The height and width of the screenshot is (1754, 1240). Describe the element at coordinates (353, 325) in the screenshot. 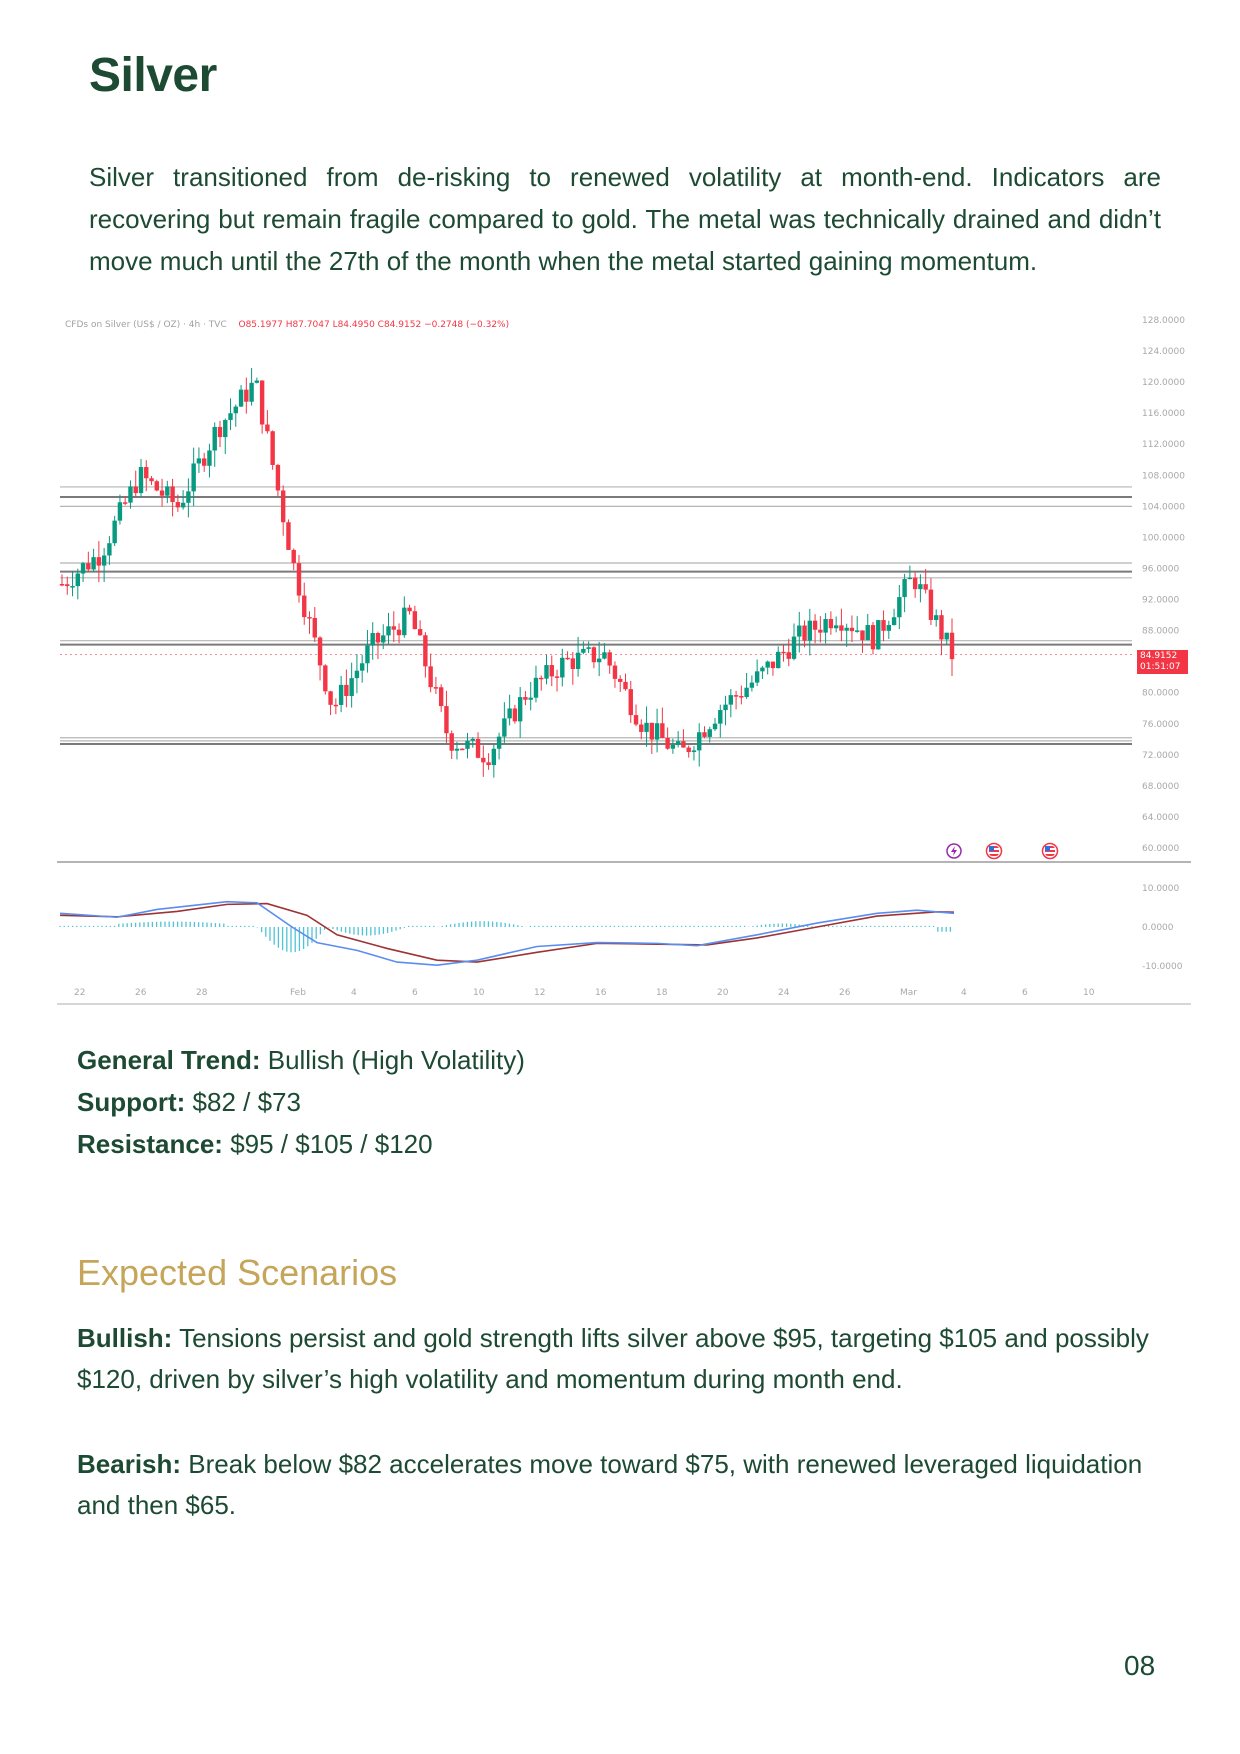

I see `legend-low: L84.4950` at that location.